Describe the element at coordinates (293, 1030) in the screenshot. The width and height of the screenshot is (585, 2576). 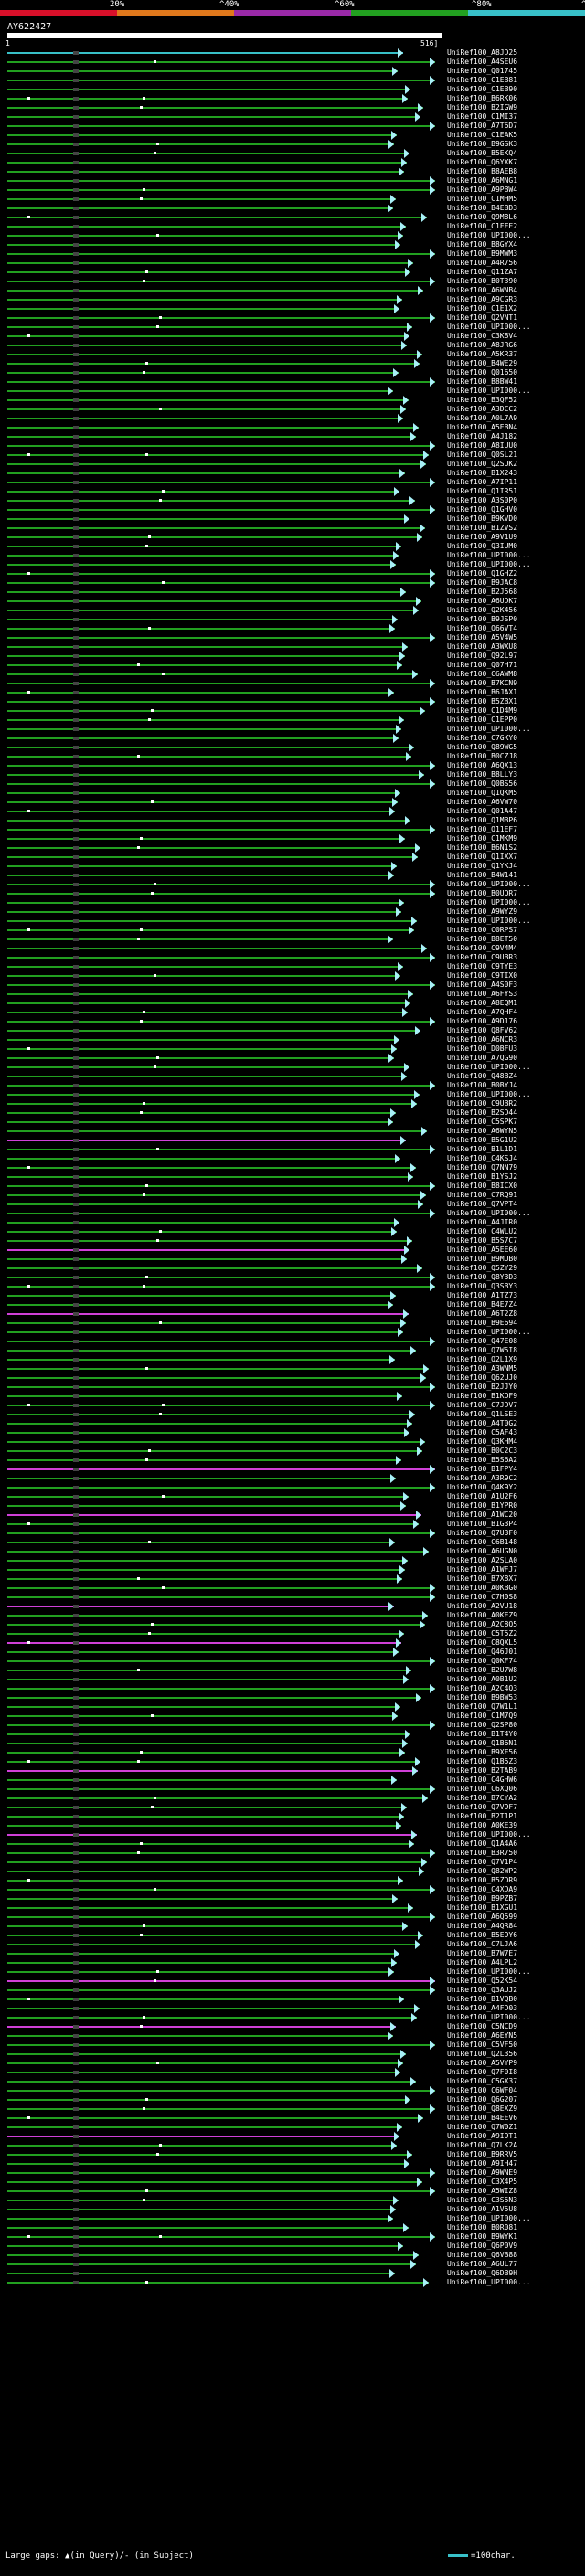
I see `hit-row: UniRef100_Q8FV62` at that location.